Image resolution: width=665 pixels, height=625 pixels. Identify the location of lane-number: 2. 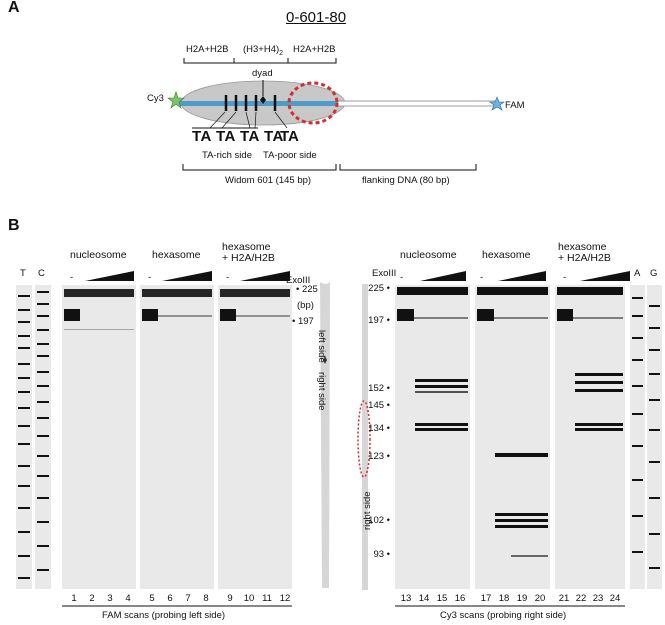
(92, 598).